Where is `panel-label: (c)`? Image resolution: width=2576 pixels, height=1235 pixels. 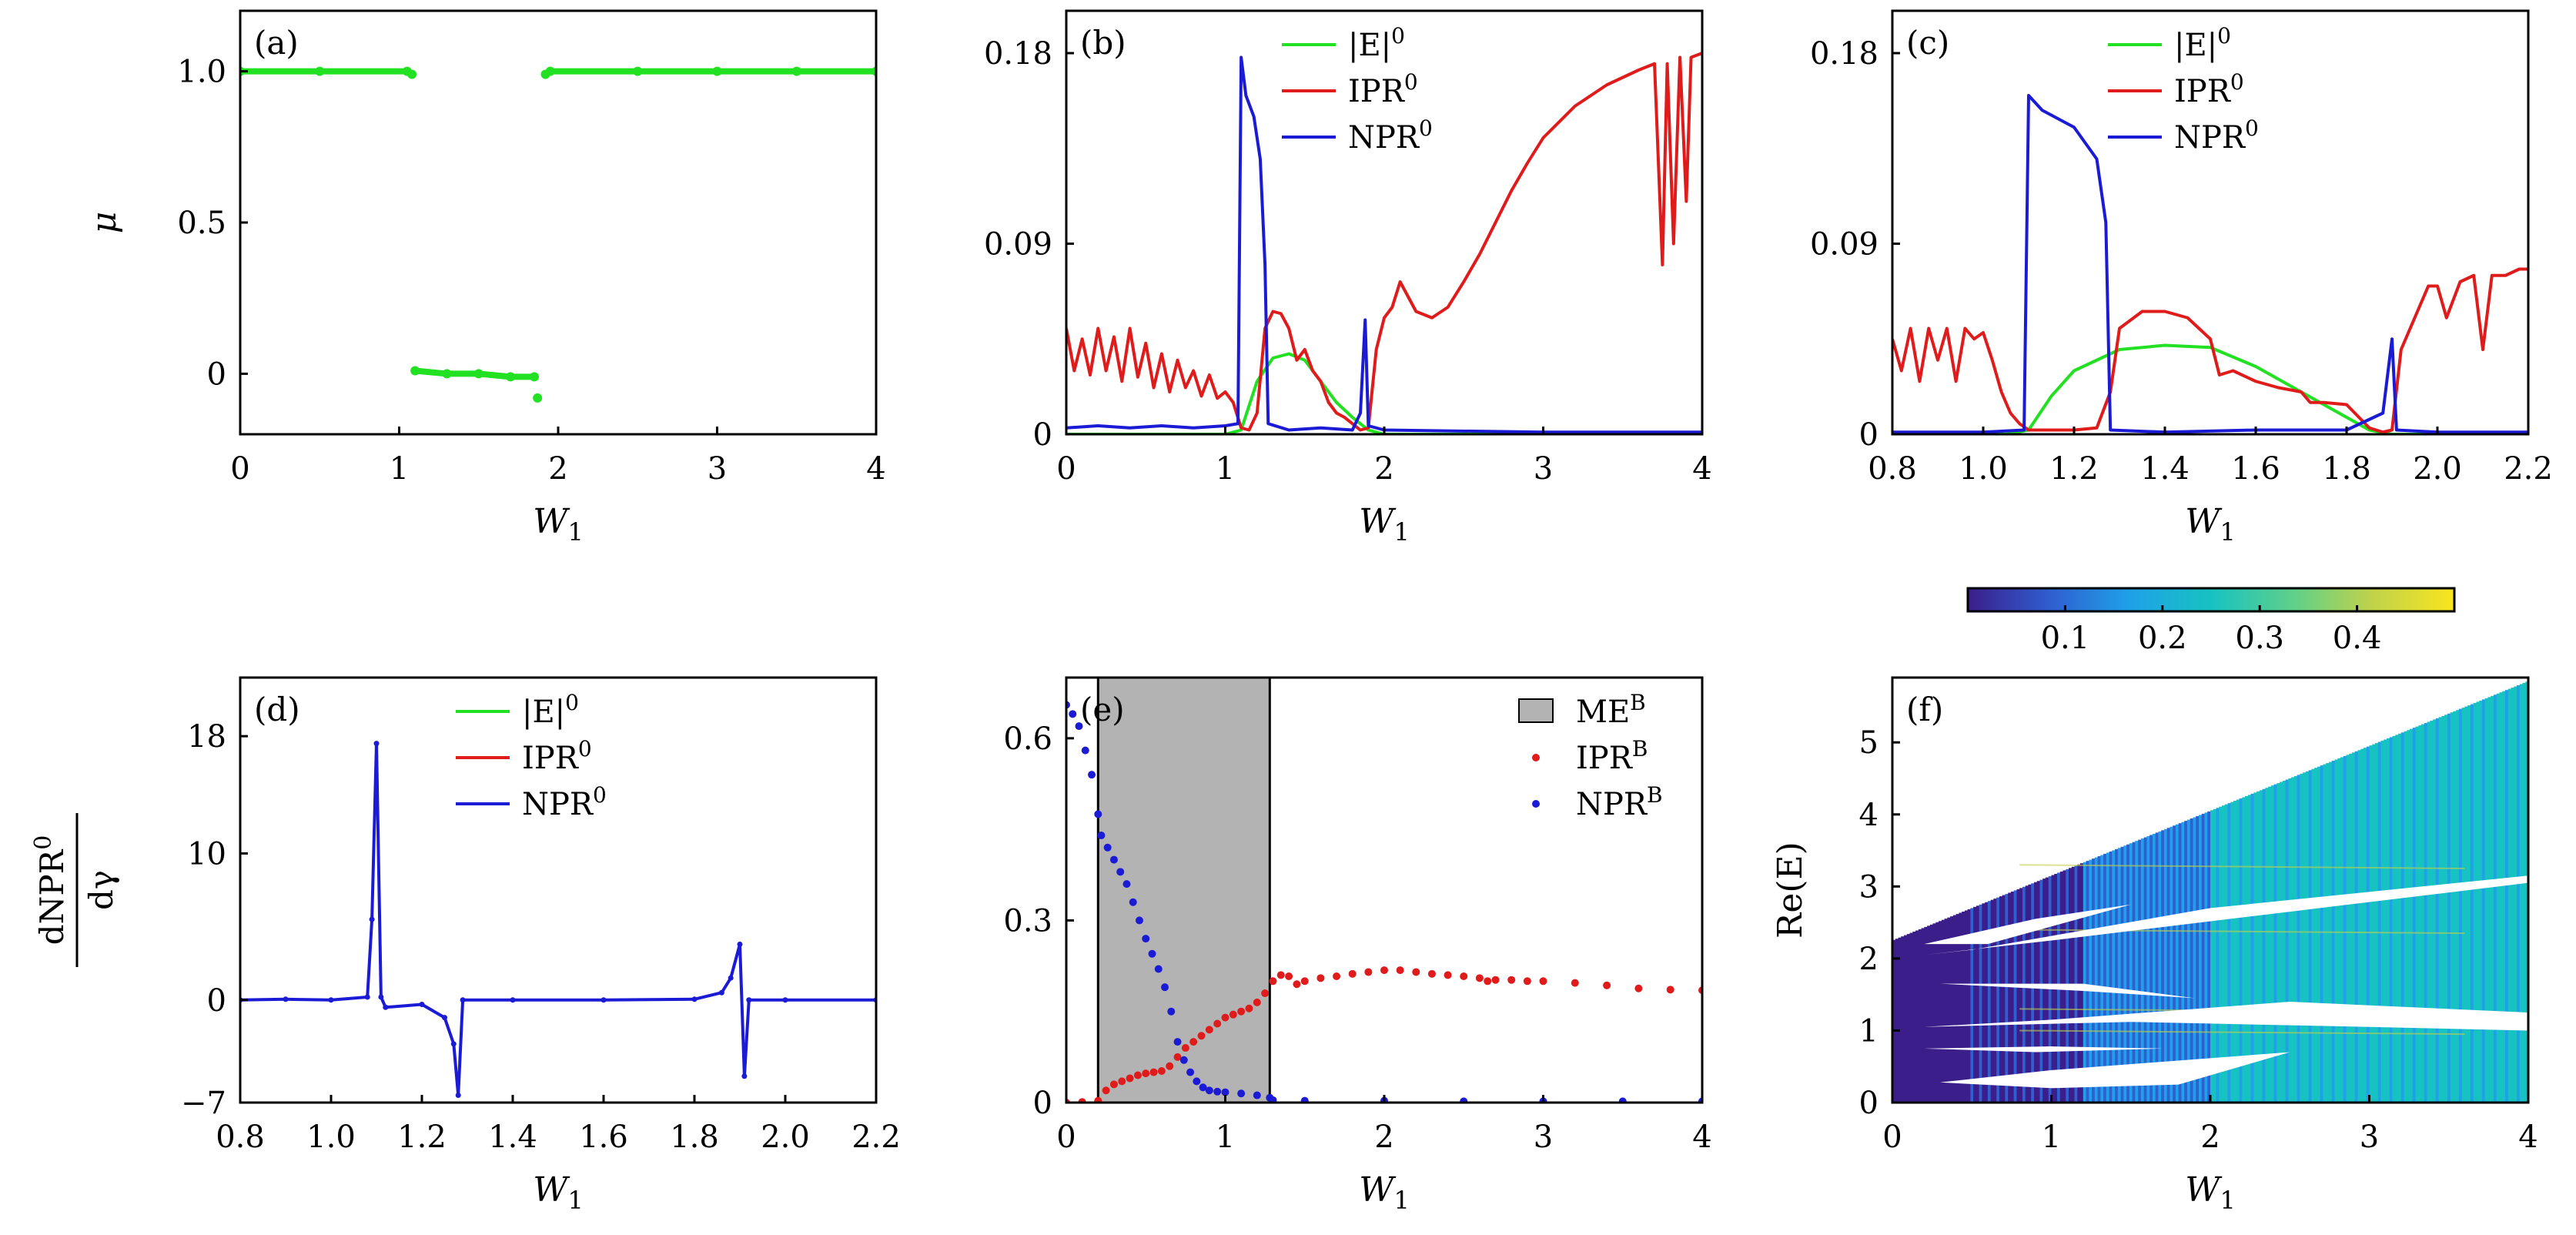
panel-label: (c) is located at coordinates (1928, 43).